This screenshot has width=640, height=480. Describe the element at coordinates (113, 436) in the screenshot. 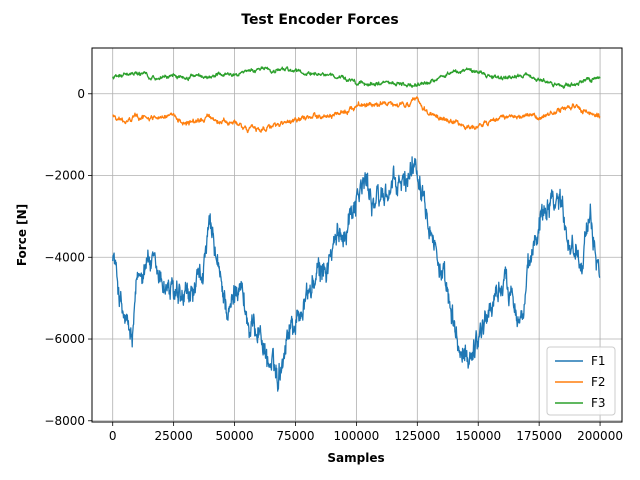

I see `x-tick-label: 0` at that location.